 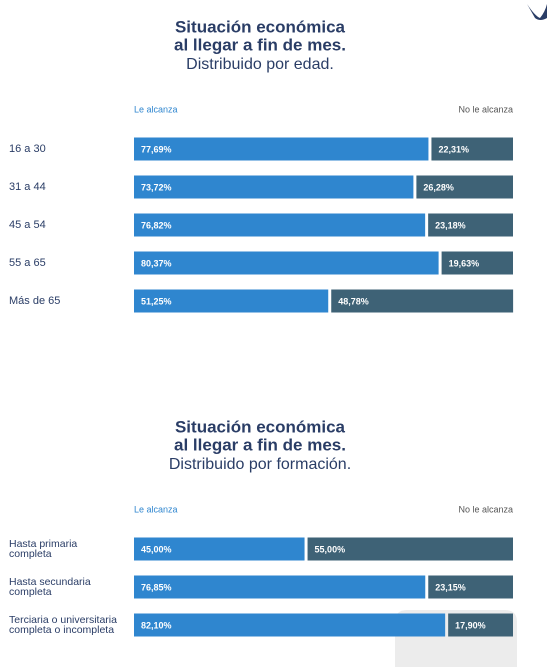 I want to click on category-label: Terciaria o universitaria, so click(x=63, y=620).